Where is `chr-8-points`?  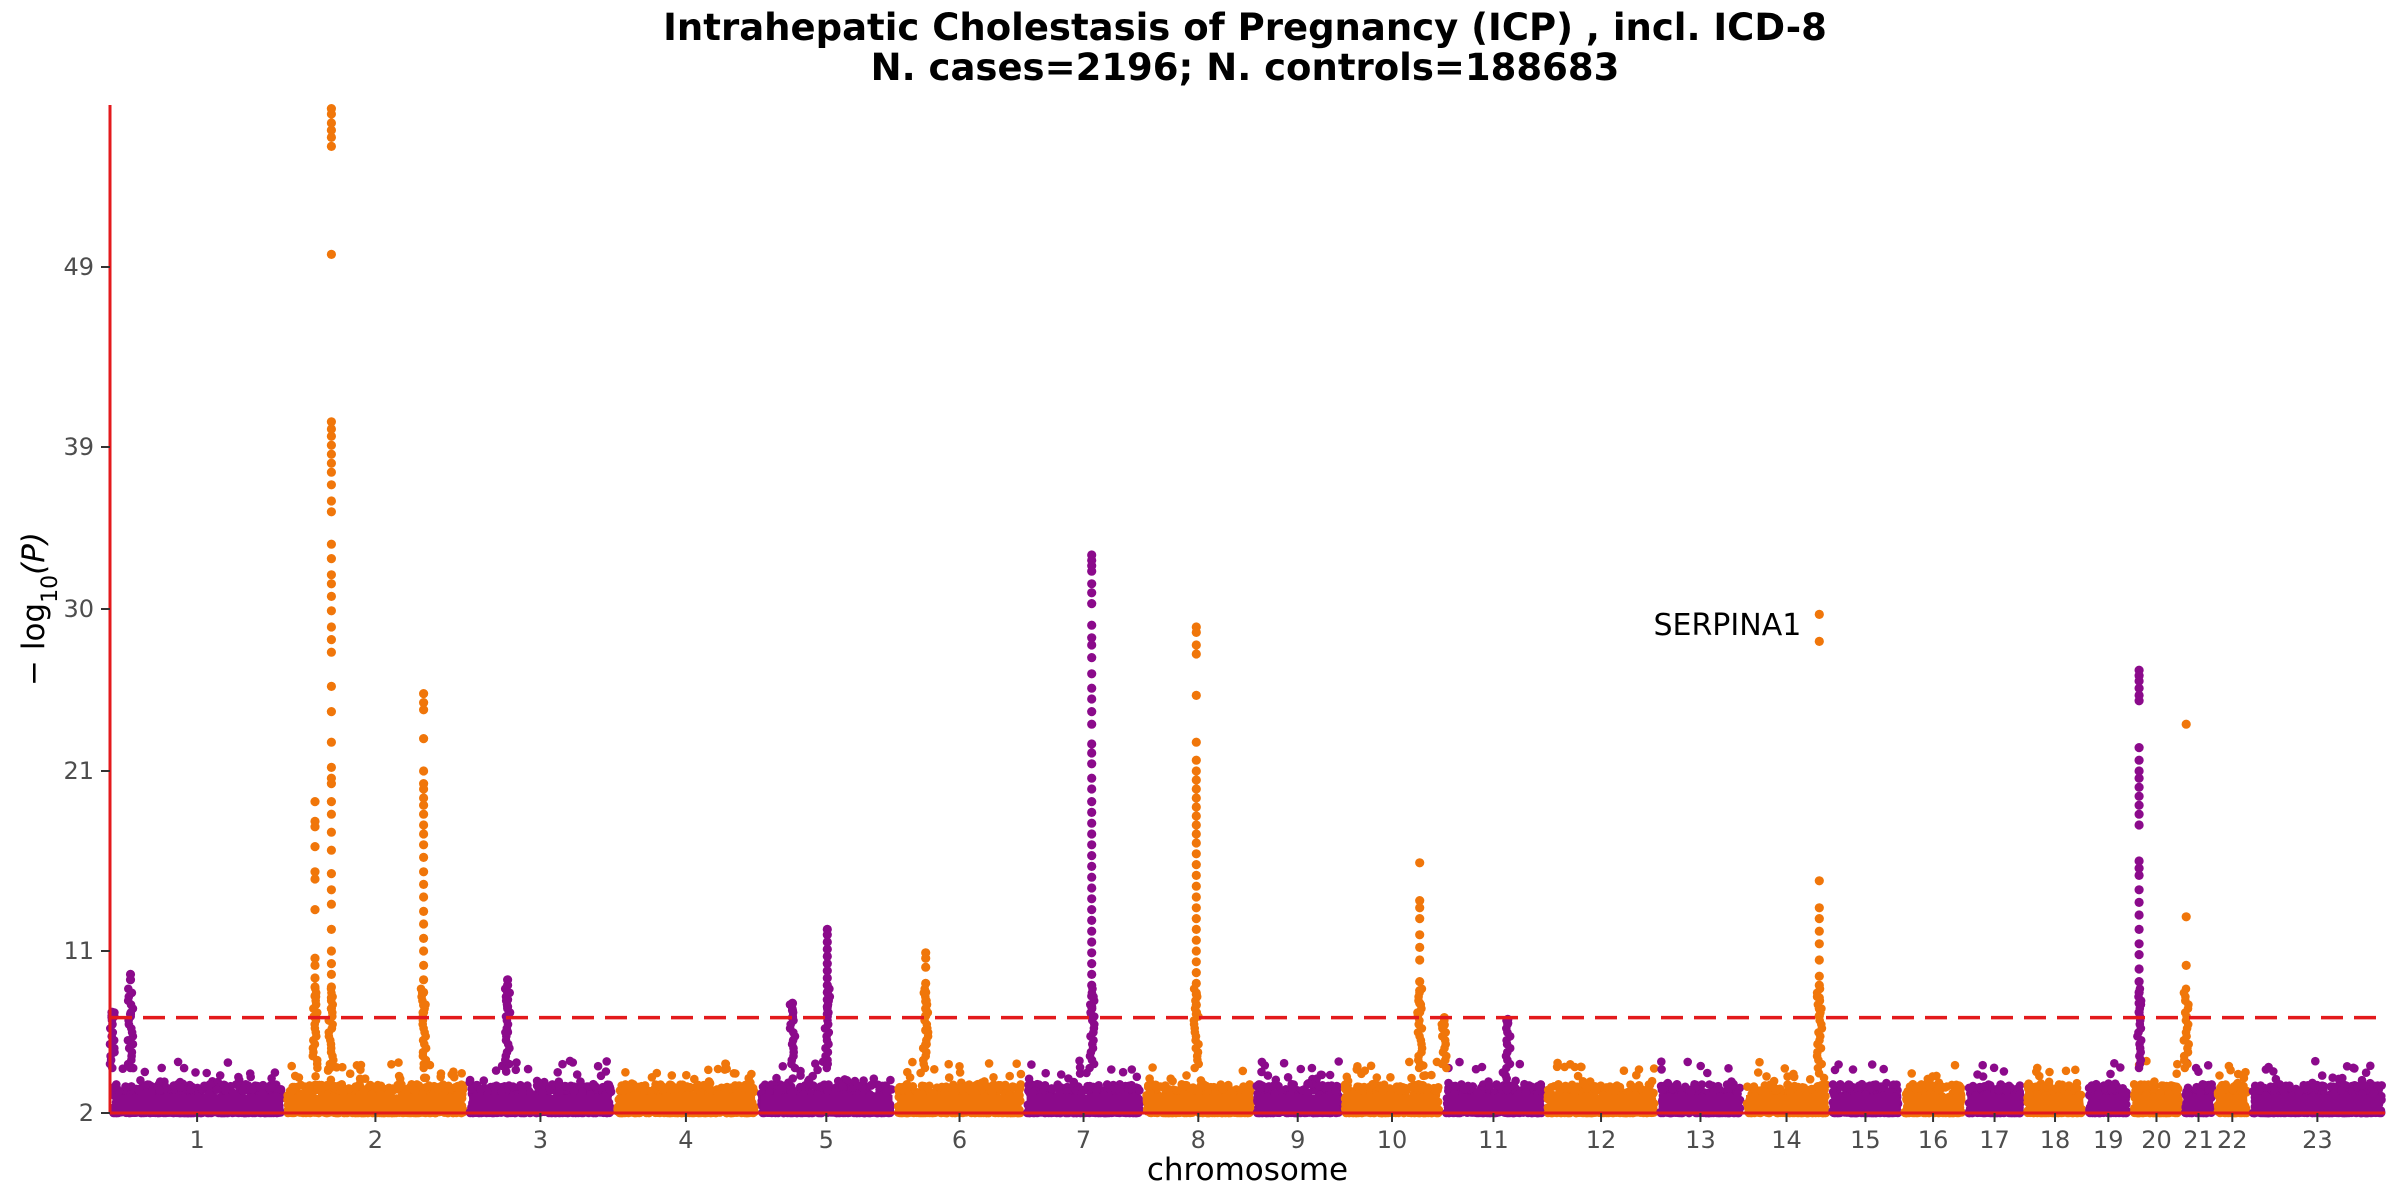 chr-8-points is located at coordinates (1198, 1090).